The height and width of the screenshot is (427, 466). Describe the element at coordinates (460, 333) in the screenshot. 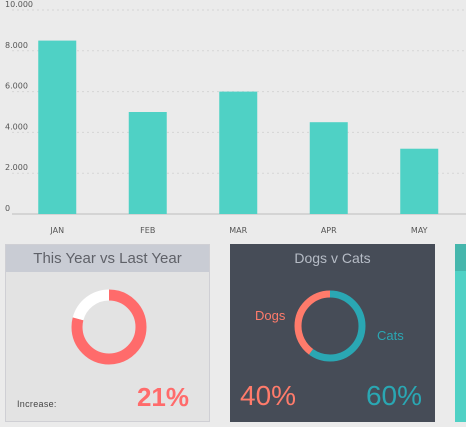

I see `partial-card` at that location.